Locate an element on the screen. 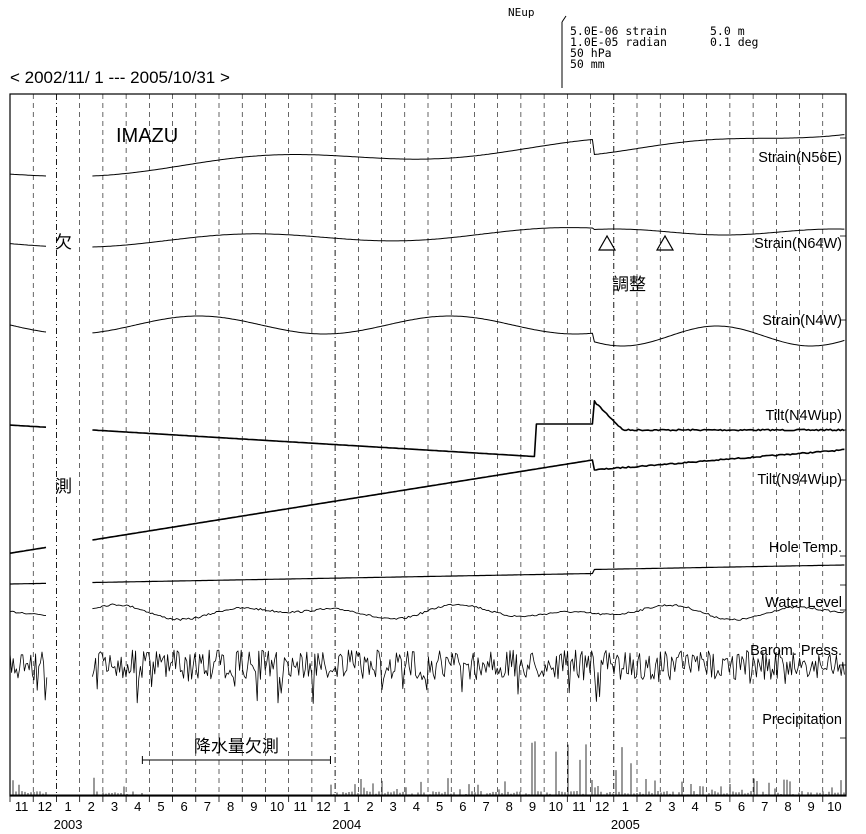 This screenshot has height=834, width=866. missing-label-bottom: 測 is located at coordinates (63, 487).